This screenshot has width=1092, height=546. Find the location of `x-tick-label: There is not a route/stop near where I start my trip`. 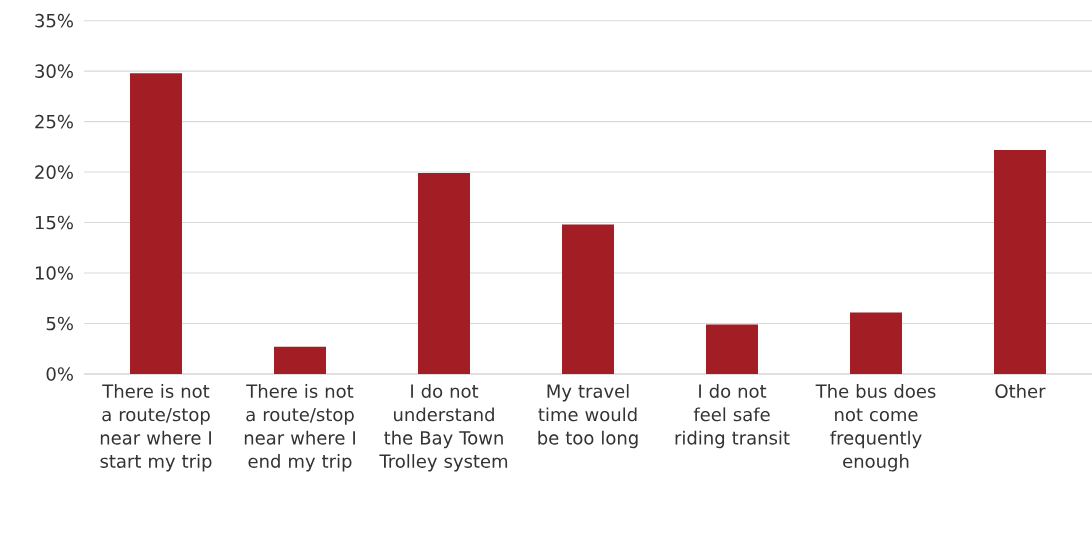

x-tick-label: There is not a route/stop near where I start my trip is located at coordinates (156, 428).